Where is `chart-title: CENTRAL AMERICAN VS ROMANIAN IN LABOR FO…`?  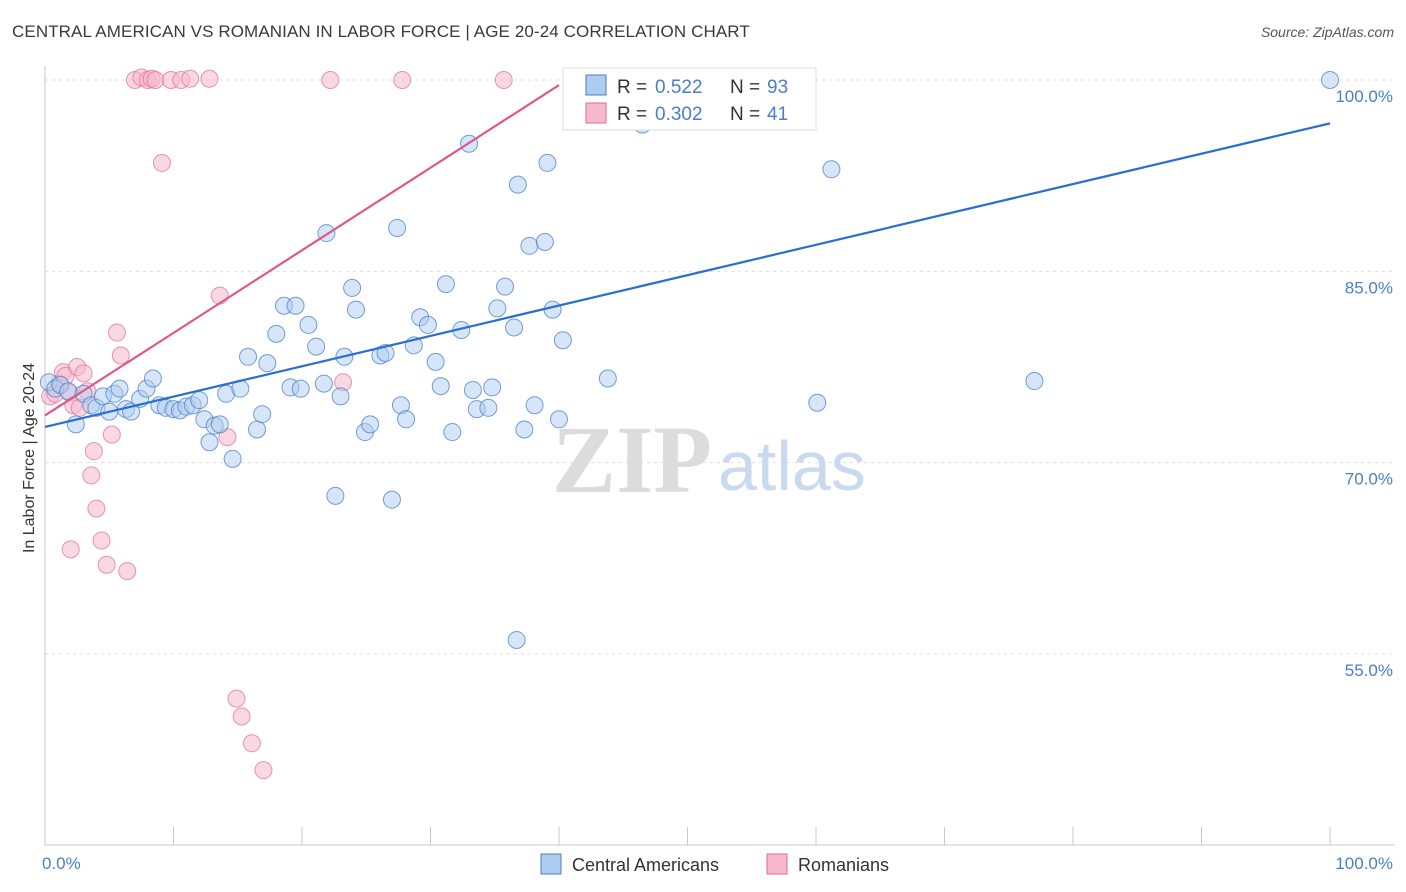
chart-title: CENTRAL AMERICAN VS ROMANIAN IN LABOR FO… is located at coordinates (381, 31).